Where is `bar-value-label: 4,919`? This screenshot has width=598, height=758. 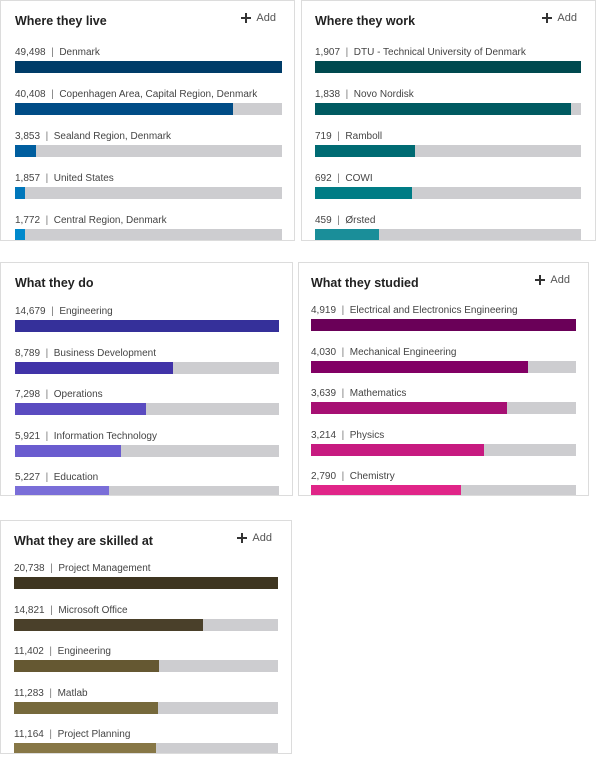
bar-value-label: 4,919 is located at coordinates (324, 310).